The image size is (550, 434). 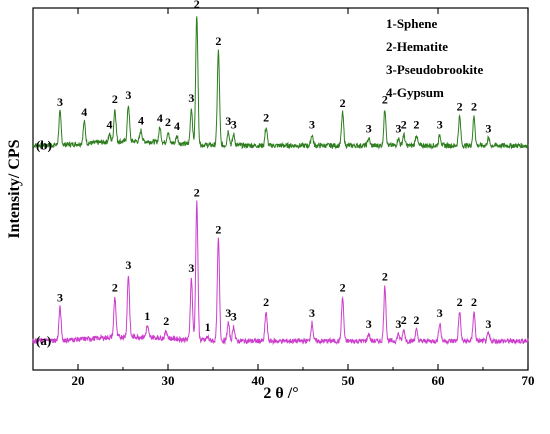 What do you see at coordinates (128, 95) in the screenshot?
I see `peak-label-0-4: 3` at bounding box center [128, 95].